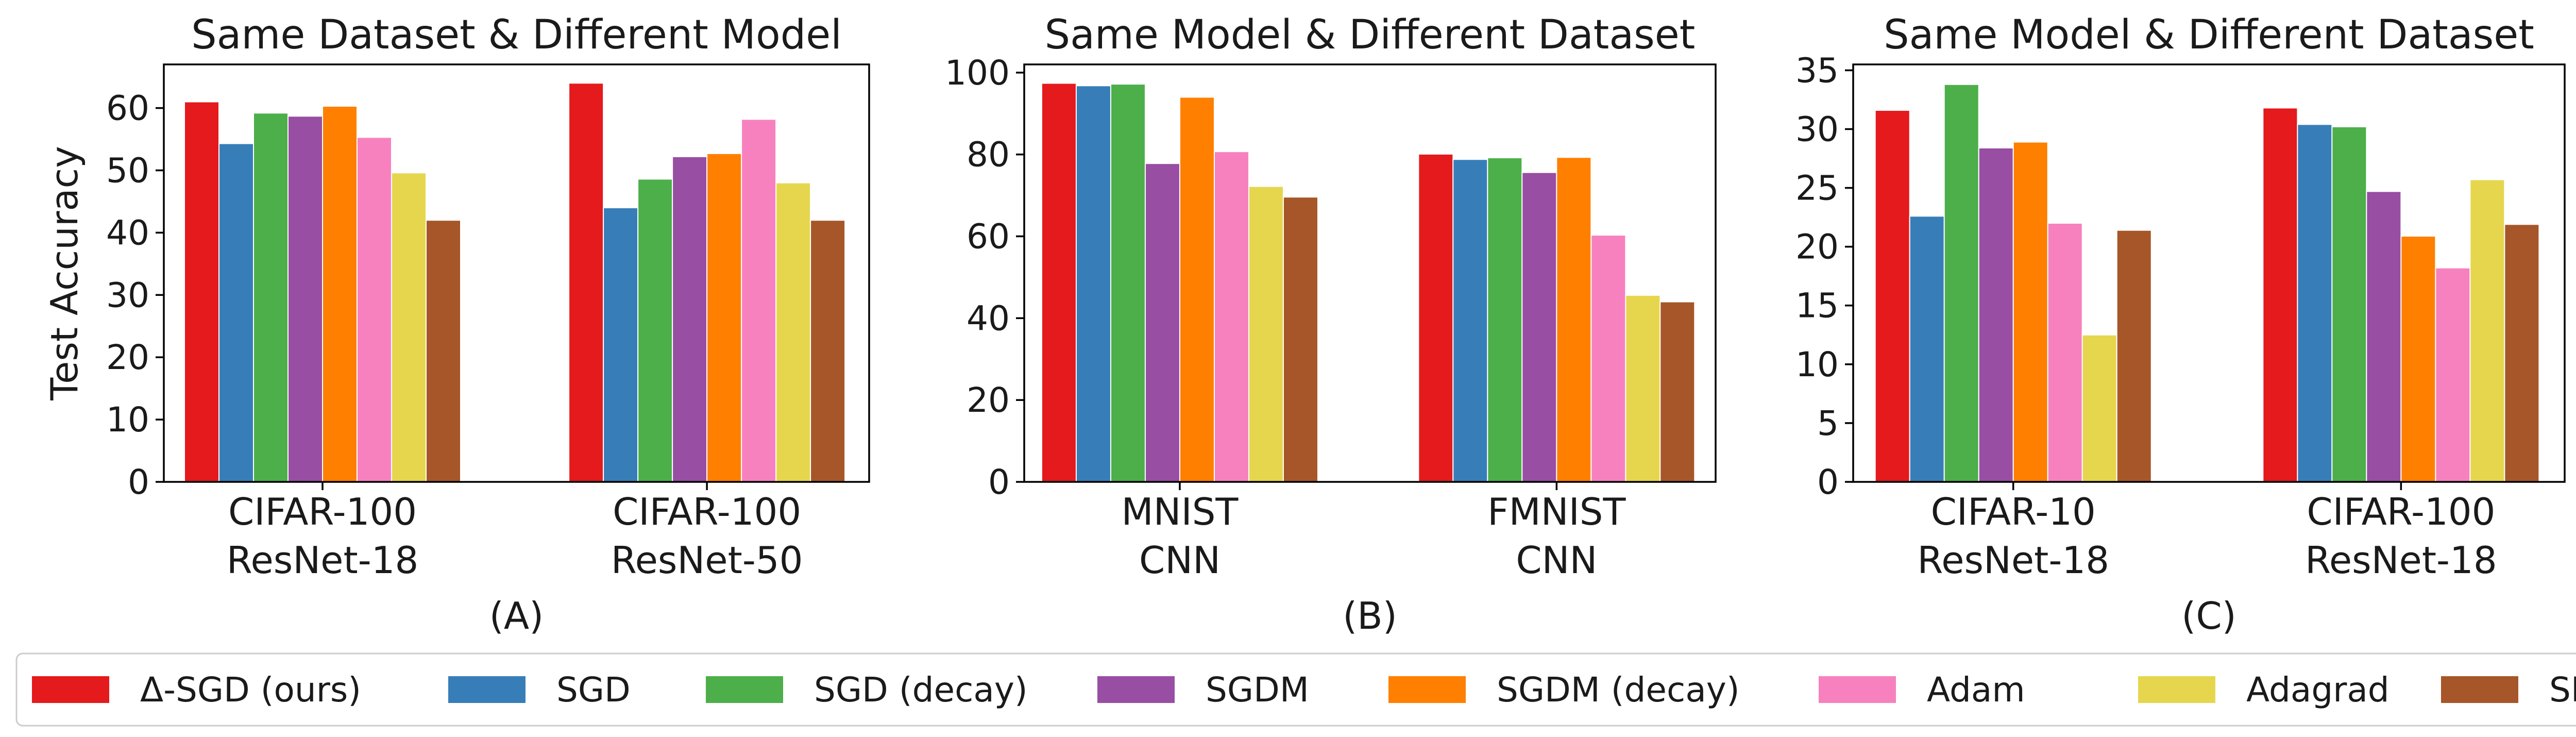  I want to click on legend-label: SGDM, so click(1257, 690).